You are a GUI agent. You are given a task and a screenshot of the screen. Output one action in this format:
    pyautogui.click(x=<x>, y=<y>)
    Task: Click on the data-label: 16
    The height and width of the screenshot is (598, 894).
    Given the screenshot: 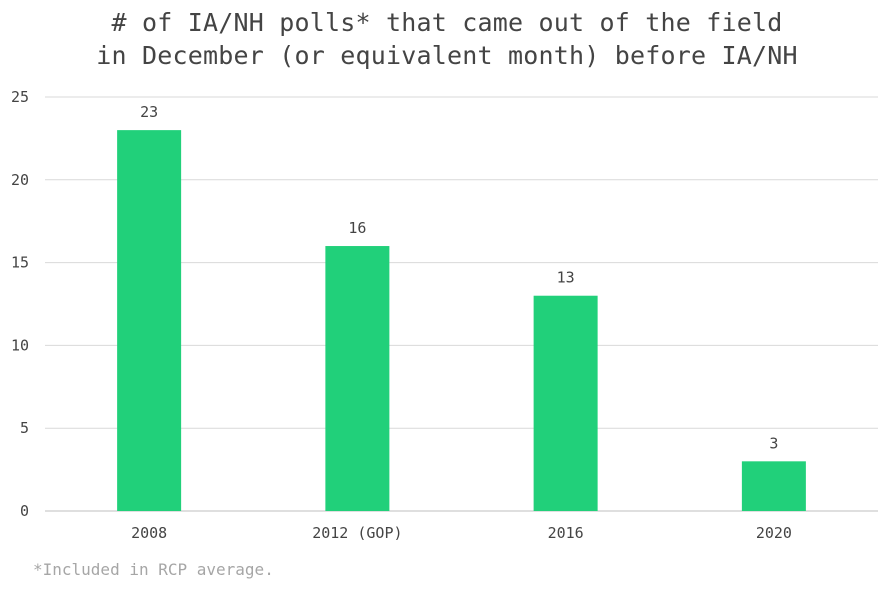 What is the action you would take?
    pyautogui.click(x=357, y=228)
    